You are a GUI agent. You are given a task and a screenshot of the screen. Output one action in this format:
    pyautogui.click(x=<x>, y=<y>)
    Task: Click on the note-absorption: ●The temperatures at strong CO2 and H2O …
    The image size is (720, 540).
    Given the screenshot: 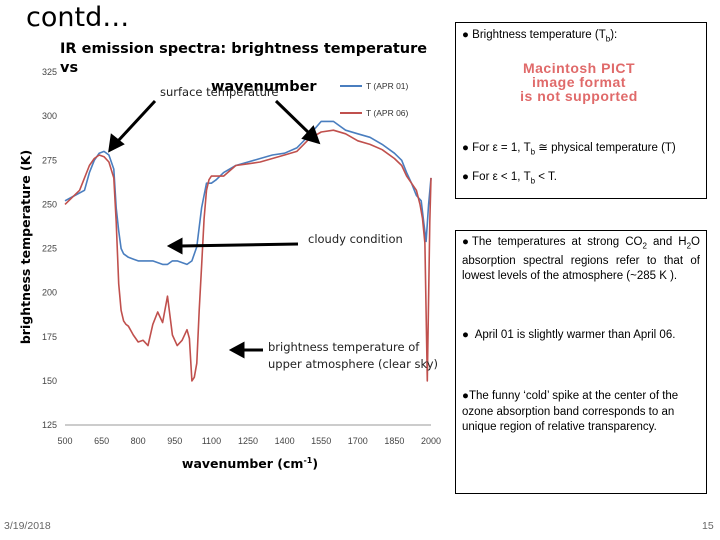 What is the action you would take?
    pyautogui.click(x=581, y=260)
    